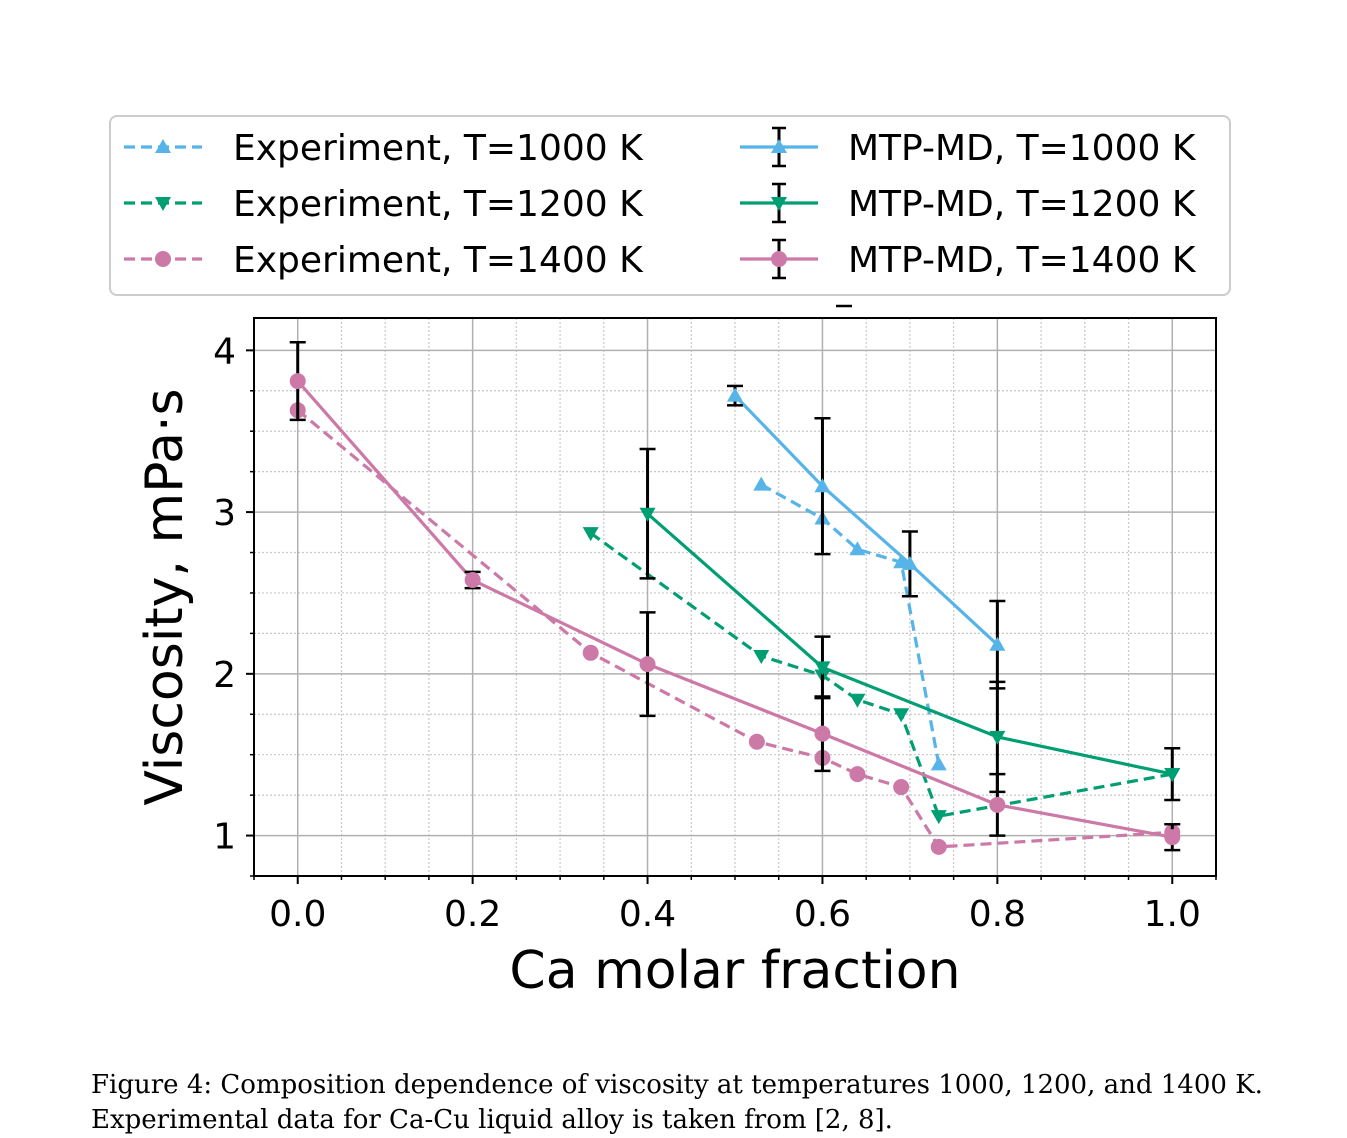  I want to click on x-tick-label: 0.0, so click(297, 914).